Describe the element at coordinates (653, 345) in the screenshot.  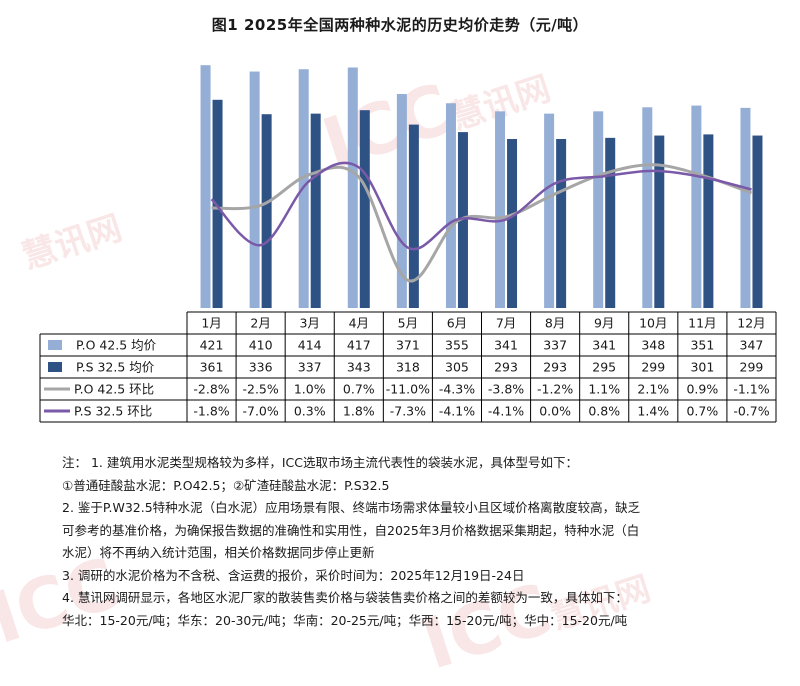
I see `data-label: 348` at that location.